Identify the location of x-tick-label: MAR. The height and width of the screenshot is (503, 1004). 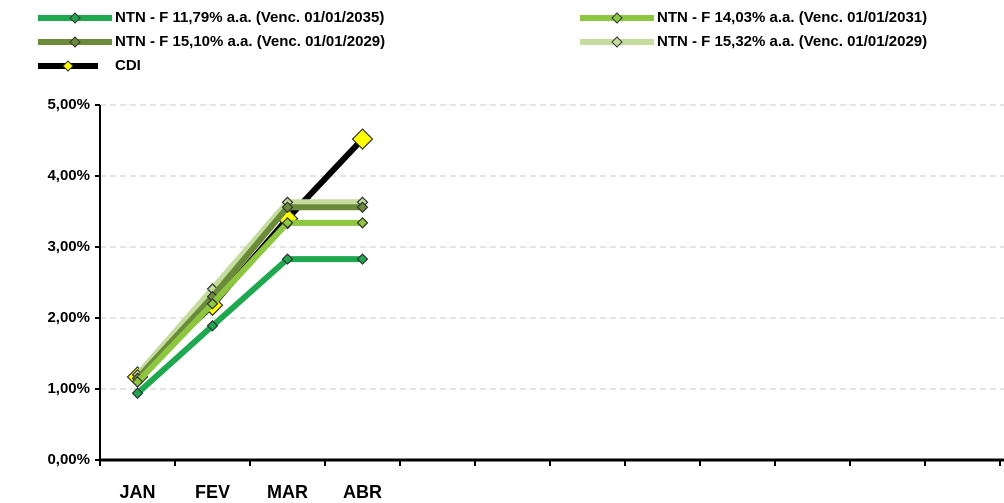
(287, 492).